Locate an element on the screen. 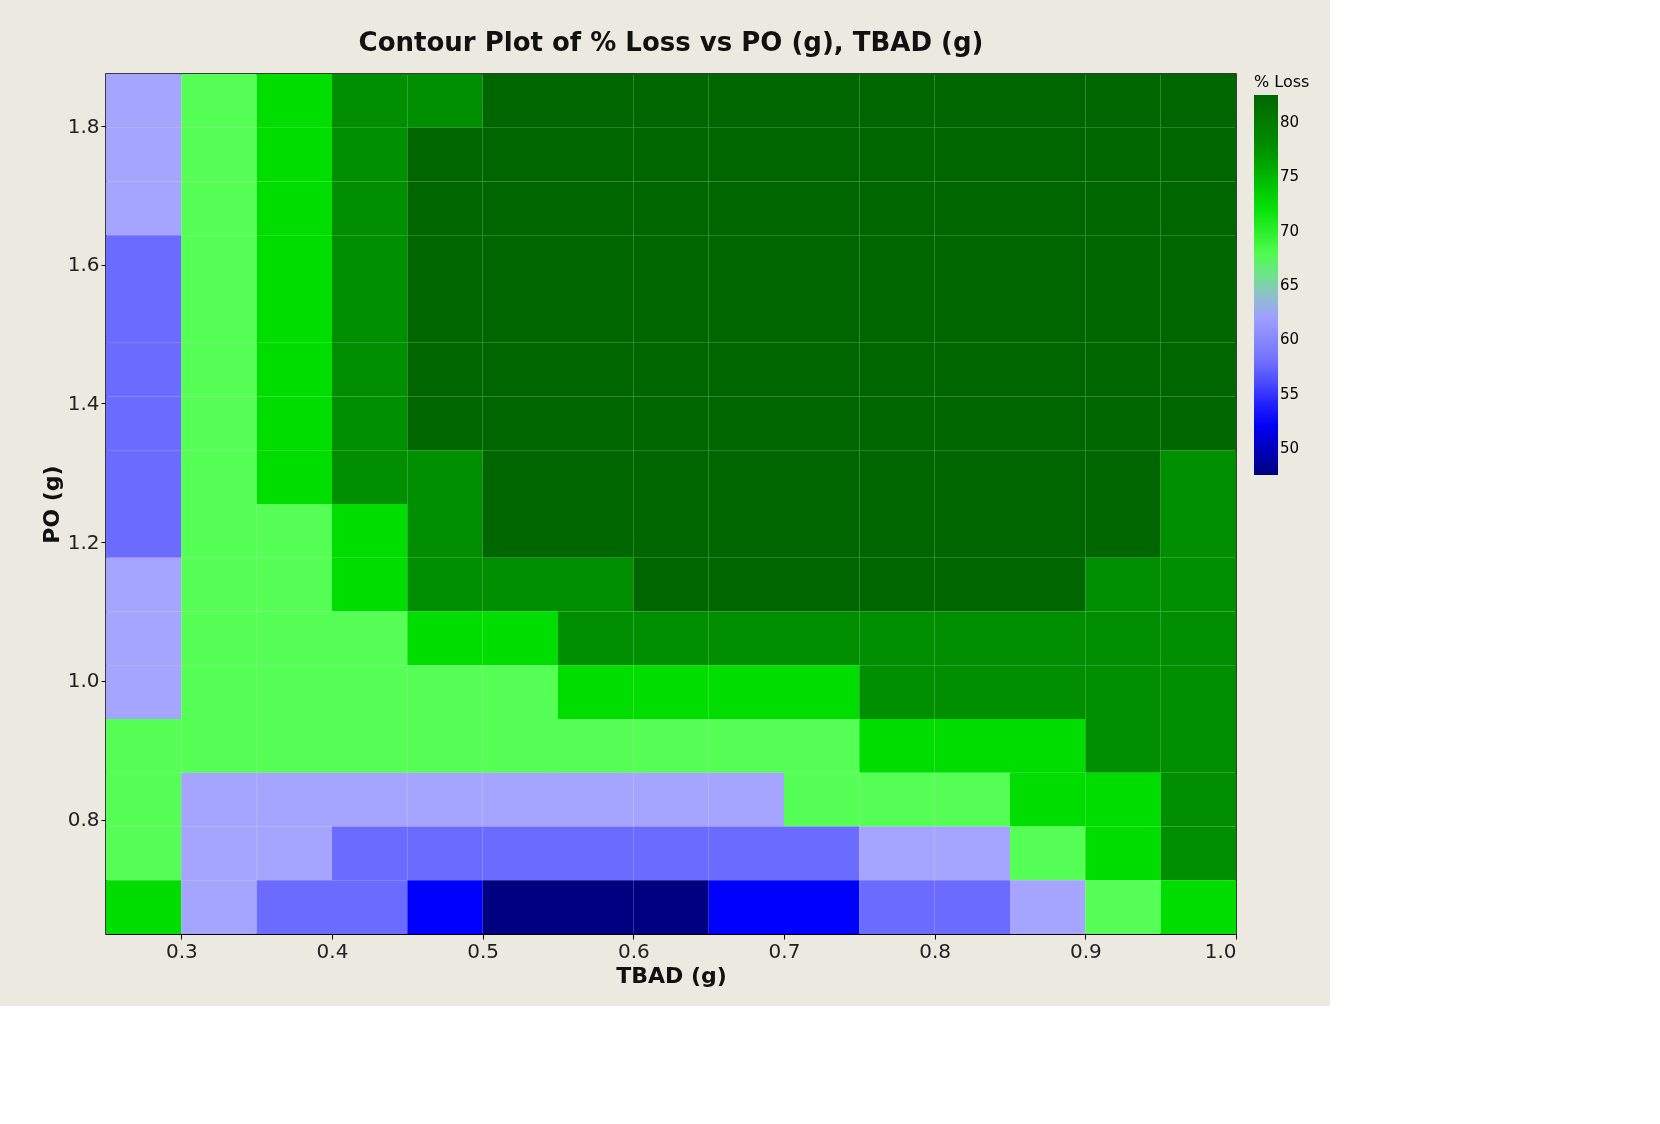  x-axis-title: TBAD (g) is located at coordinates (671, 975).